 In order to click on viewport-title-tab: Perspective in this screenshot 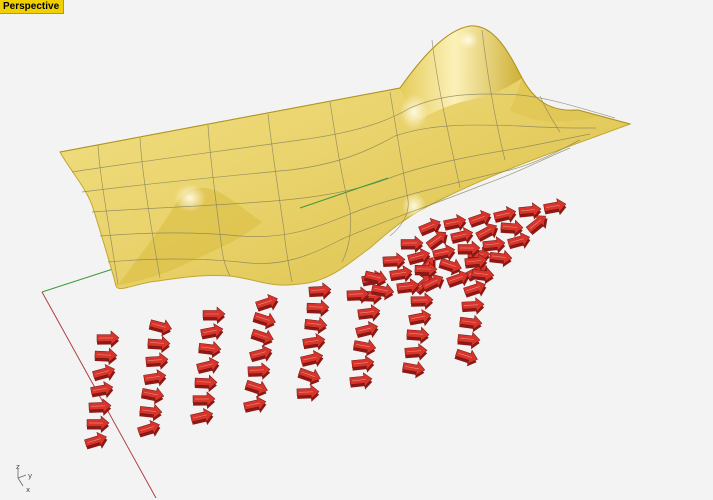, I will do `click(32, 7)`.